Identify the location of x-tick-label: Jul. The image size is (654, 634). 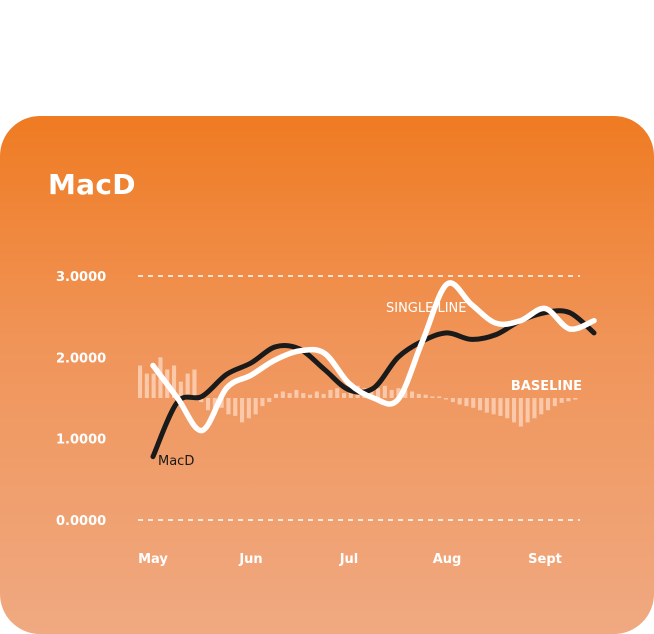
(349, 559).